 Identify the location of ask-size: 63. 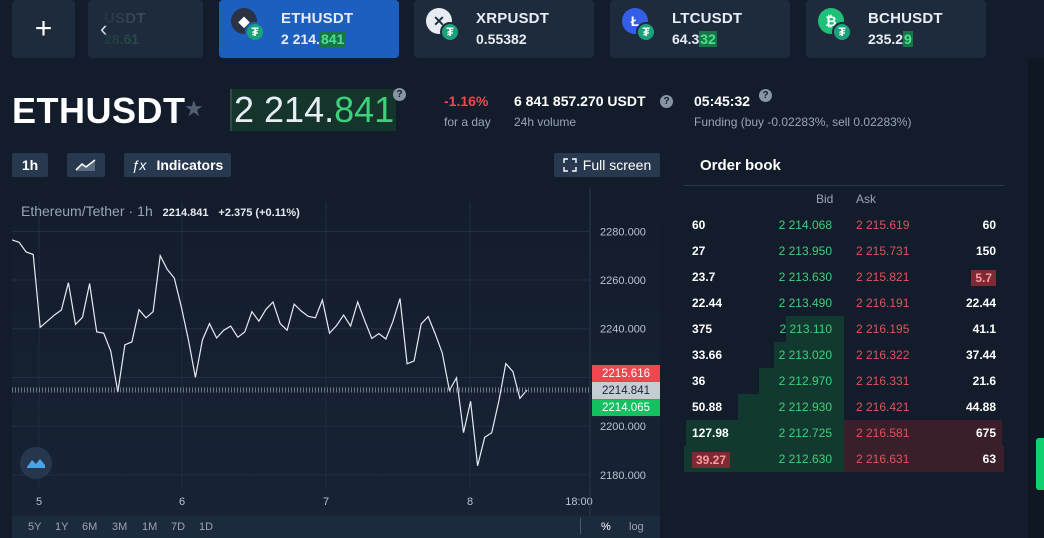
(989, 459).